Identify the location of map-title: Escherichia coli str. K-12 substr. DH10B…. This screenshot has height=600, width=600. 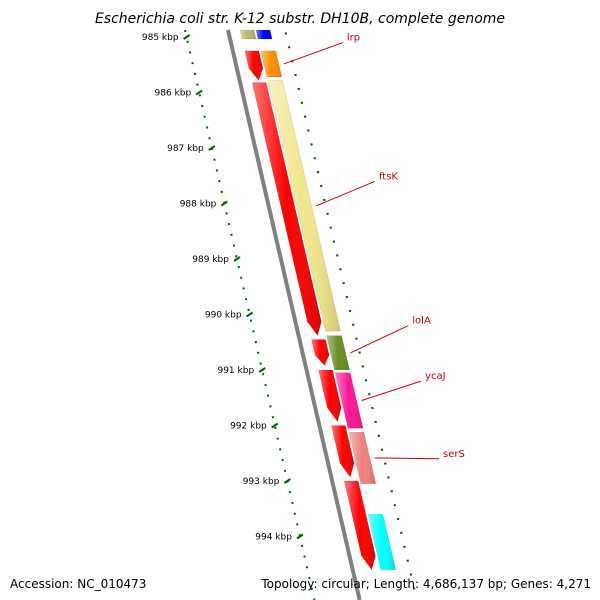
(300, 19).